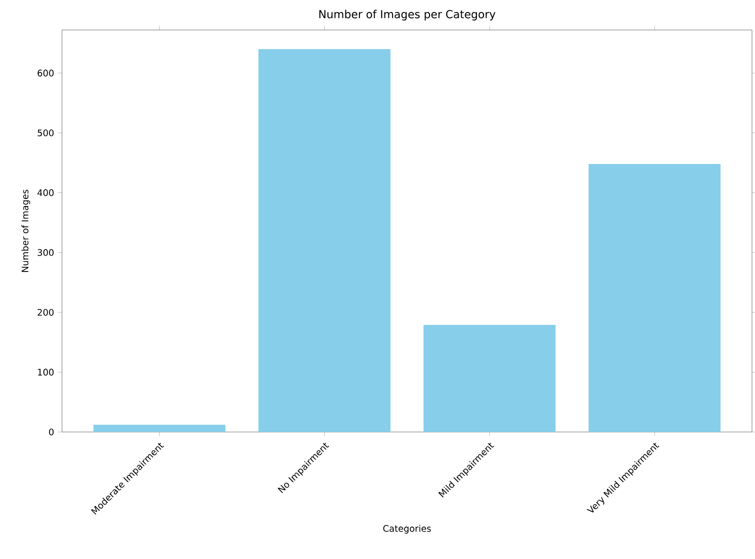  Describe the element at coordinates (46, 312) in the screenshot. I see `y-tick-label: 200` at that location.